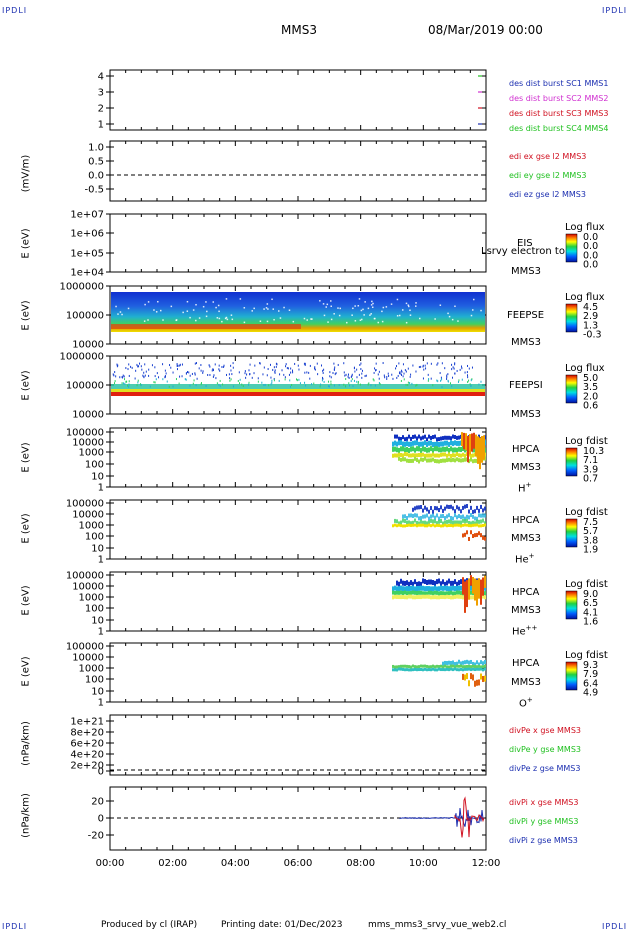 The width and height of the screenshot is (630, 934). Describe the element at coordinates (571, 389) in the screenshot. I see `colorbar` at that location.